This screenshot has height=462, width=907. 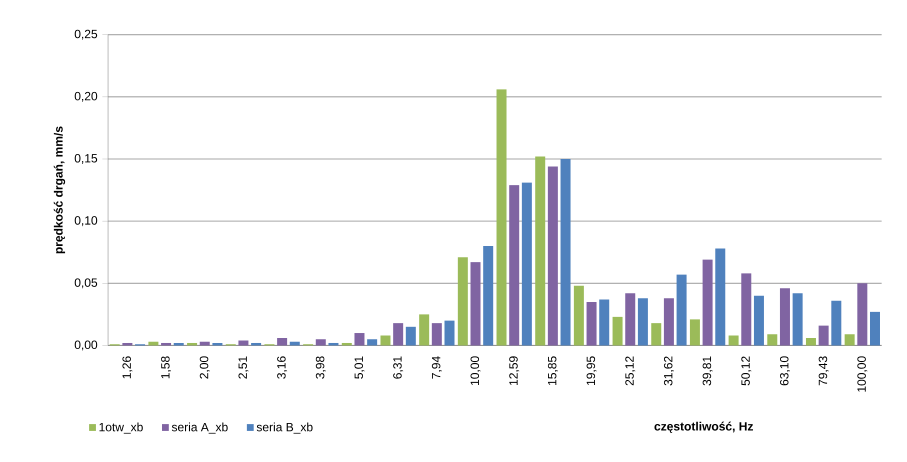 What do you see at coordinates (282, 368) in the screenshot?
I see `x-tick-label: 3,16` at bounding box center [282, 368].